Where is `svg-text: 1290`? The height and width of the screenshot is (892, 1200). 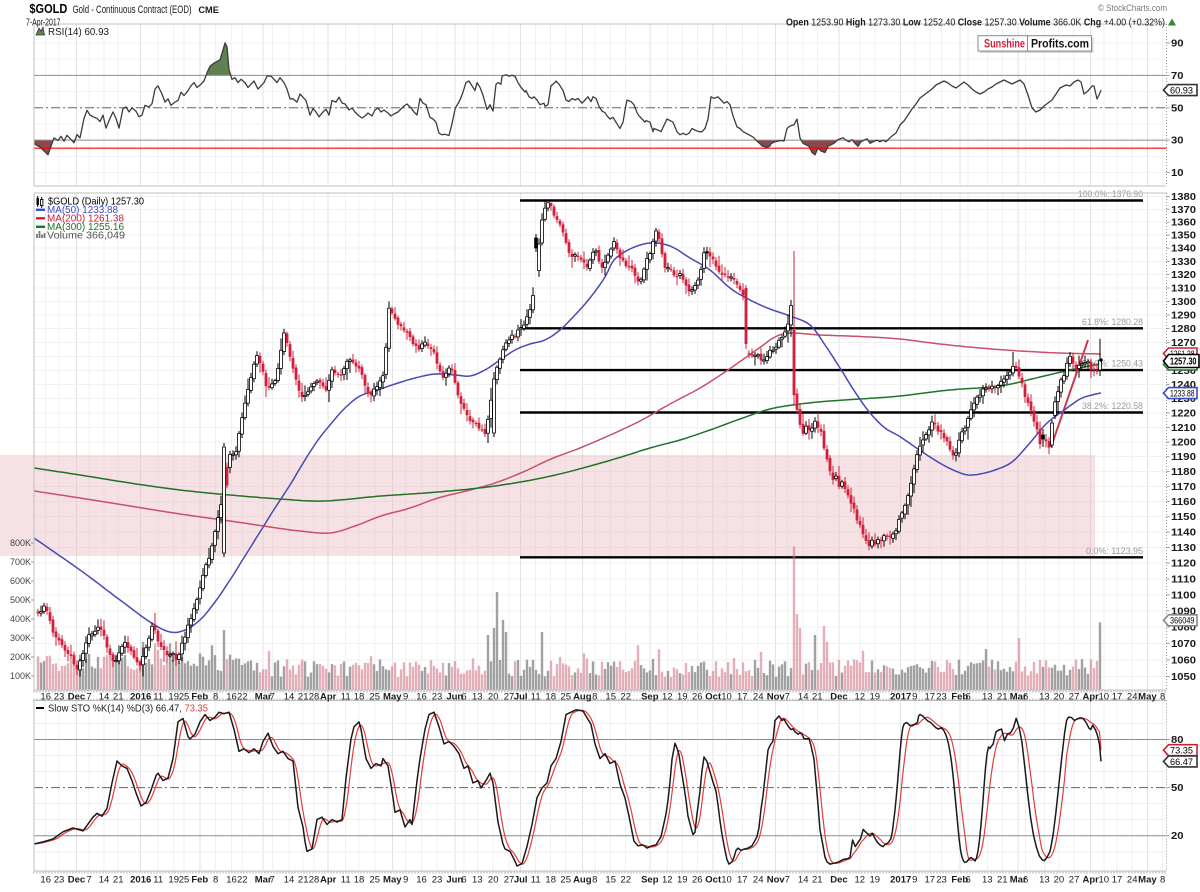 svg-text: 1290 is located at coordinates (1183, 316).